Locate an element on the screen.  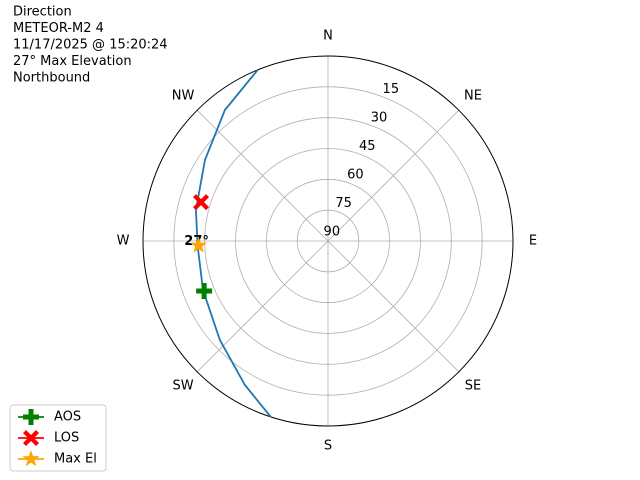
r-tick-label: 45 is located at coordinates (367, 146).